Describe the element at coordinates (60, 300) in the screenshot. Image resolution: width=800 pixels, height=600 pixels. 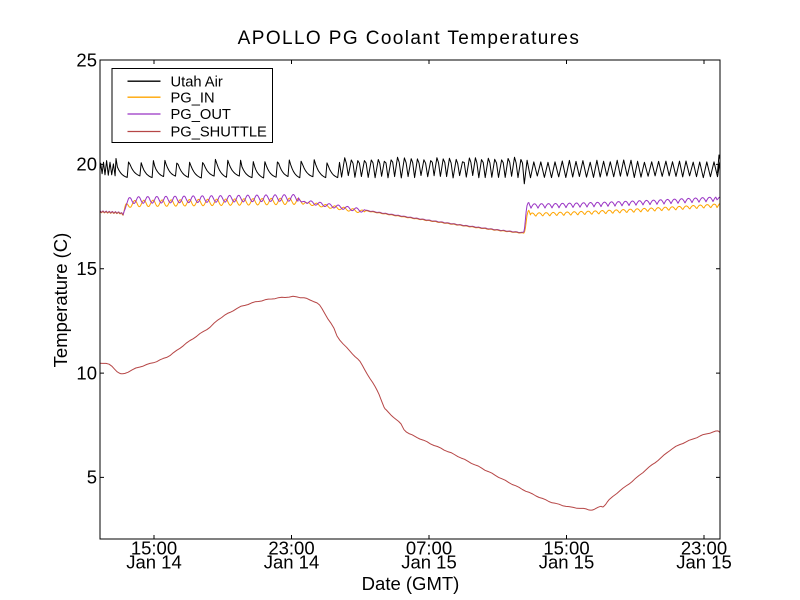
I see `svg-text: Temperature (C)` at that location.